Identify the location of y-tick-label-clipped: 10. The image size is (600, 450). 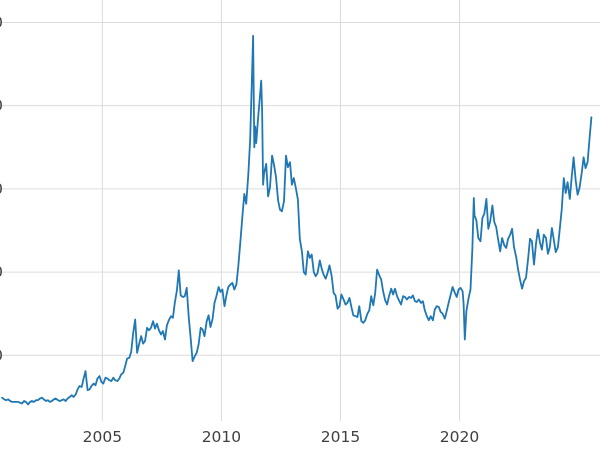
(1, 355).